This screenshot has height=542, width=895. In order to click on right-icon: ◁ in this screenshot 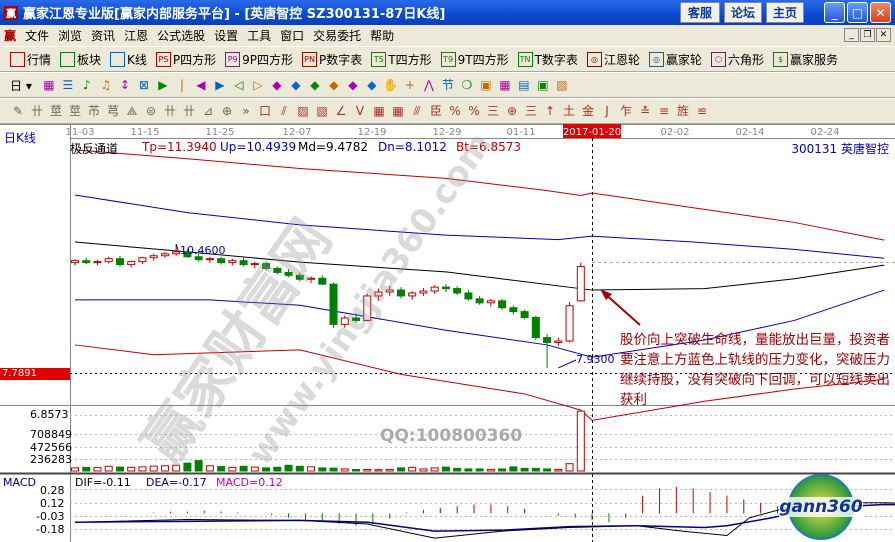, I will do `click(239, 85)`.